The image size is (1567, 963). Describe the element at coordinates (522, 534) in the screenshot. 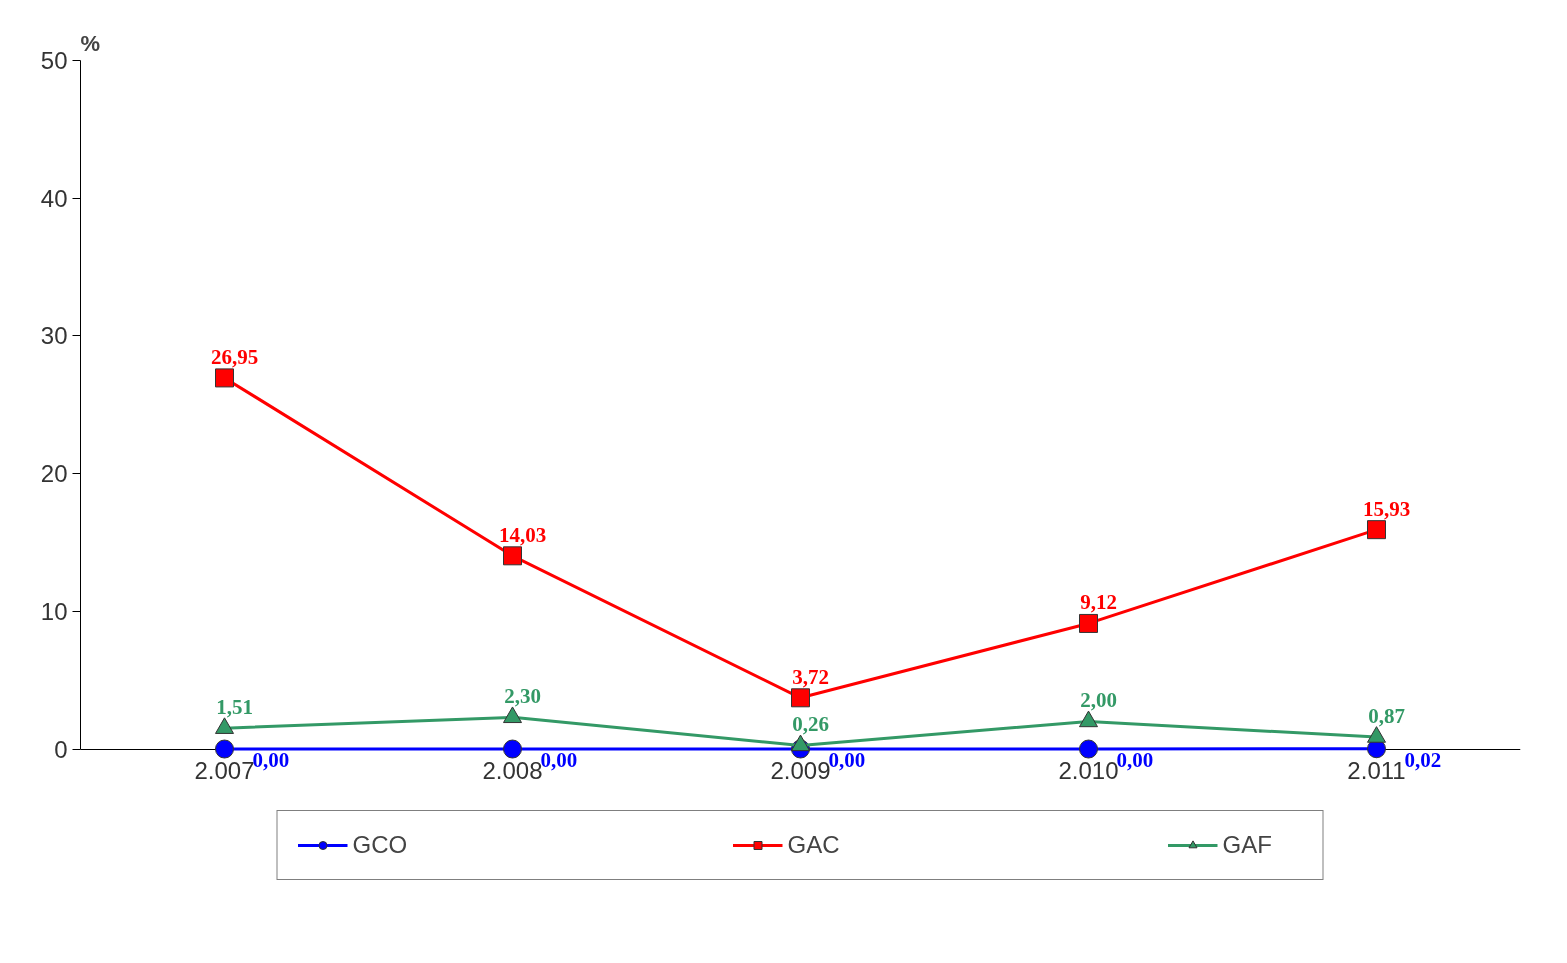

I see `data-label: 14,03` at that location.